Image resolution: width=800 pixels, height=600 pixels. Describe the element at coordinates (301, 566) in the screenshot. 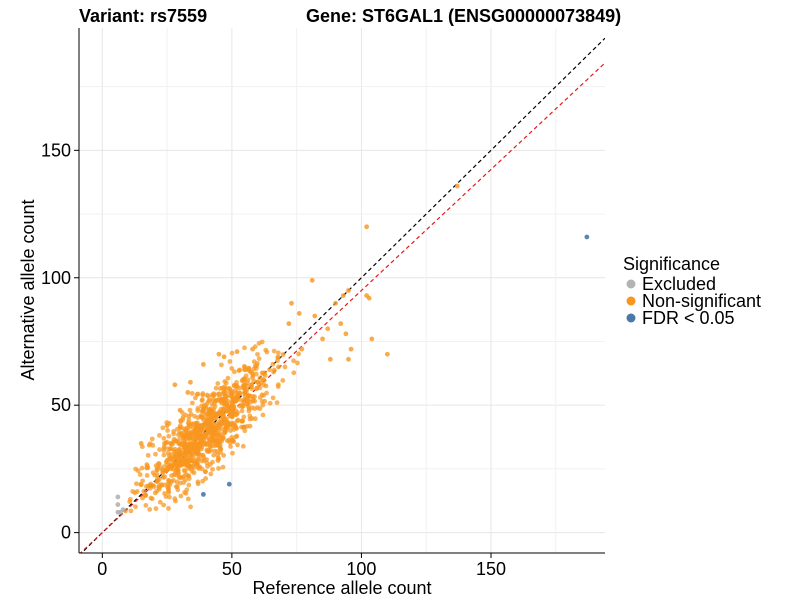

I see `x-axis-ticks: 0 50 100 150` at that location.